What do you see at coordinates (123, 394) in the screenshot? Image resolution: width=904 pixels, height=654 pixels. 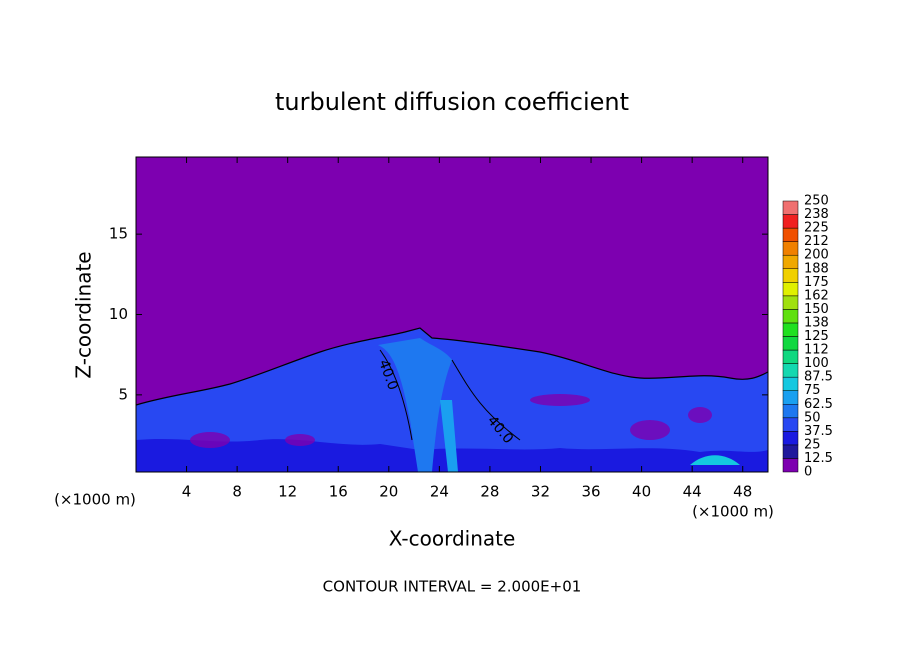 I see `y-tick-label: 5` at bounding box center [123, 394].